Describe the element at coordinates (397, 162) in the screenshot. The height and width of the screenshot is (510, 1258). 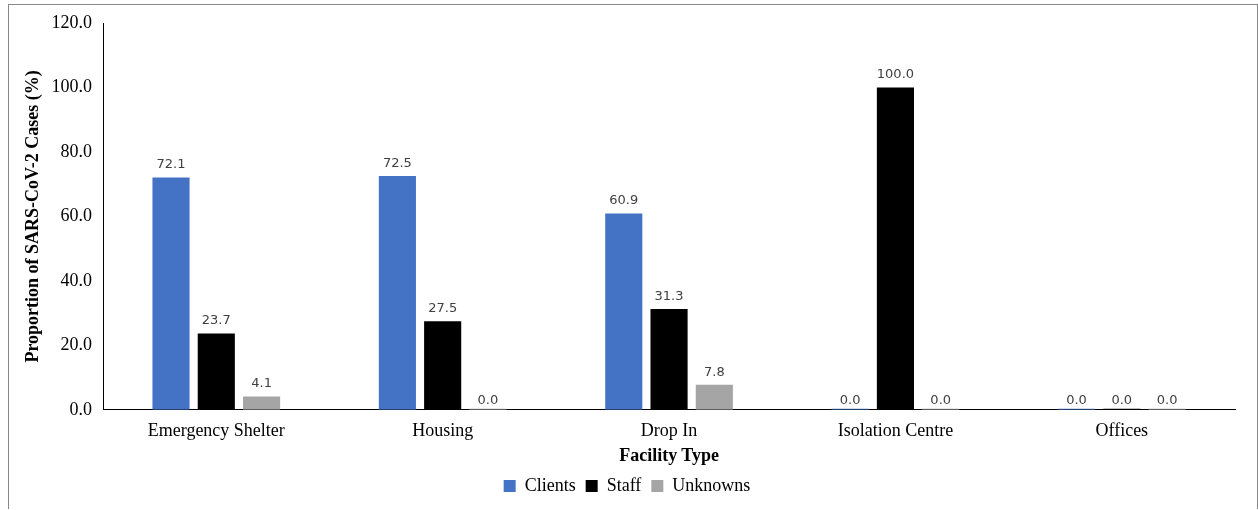
I see `data-label: 72.5` at that location.